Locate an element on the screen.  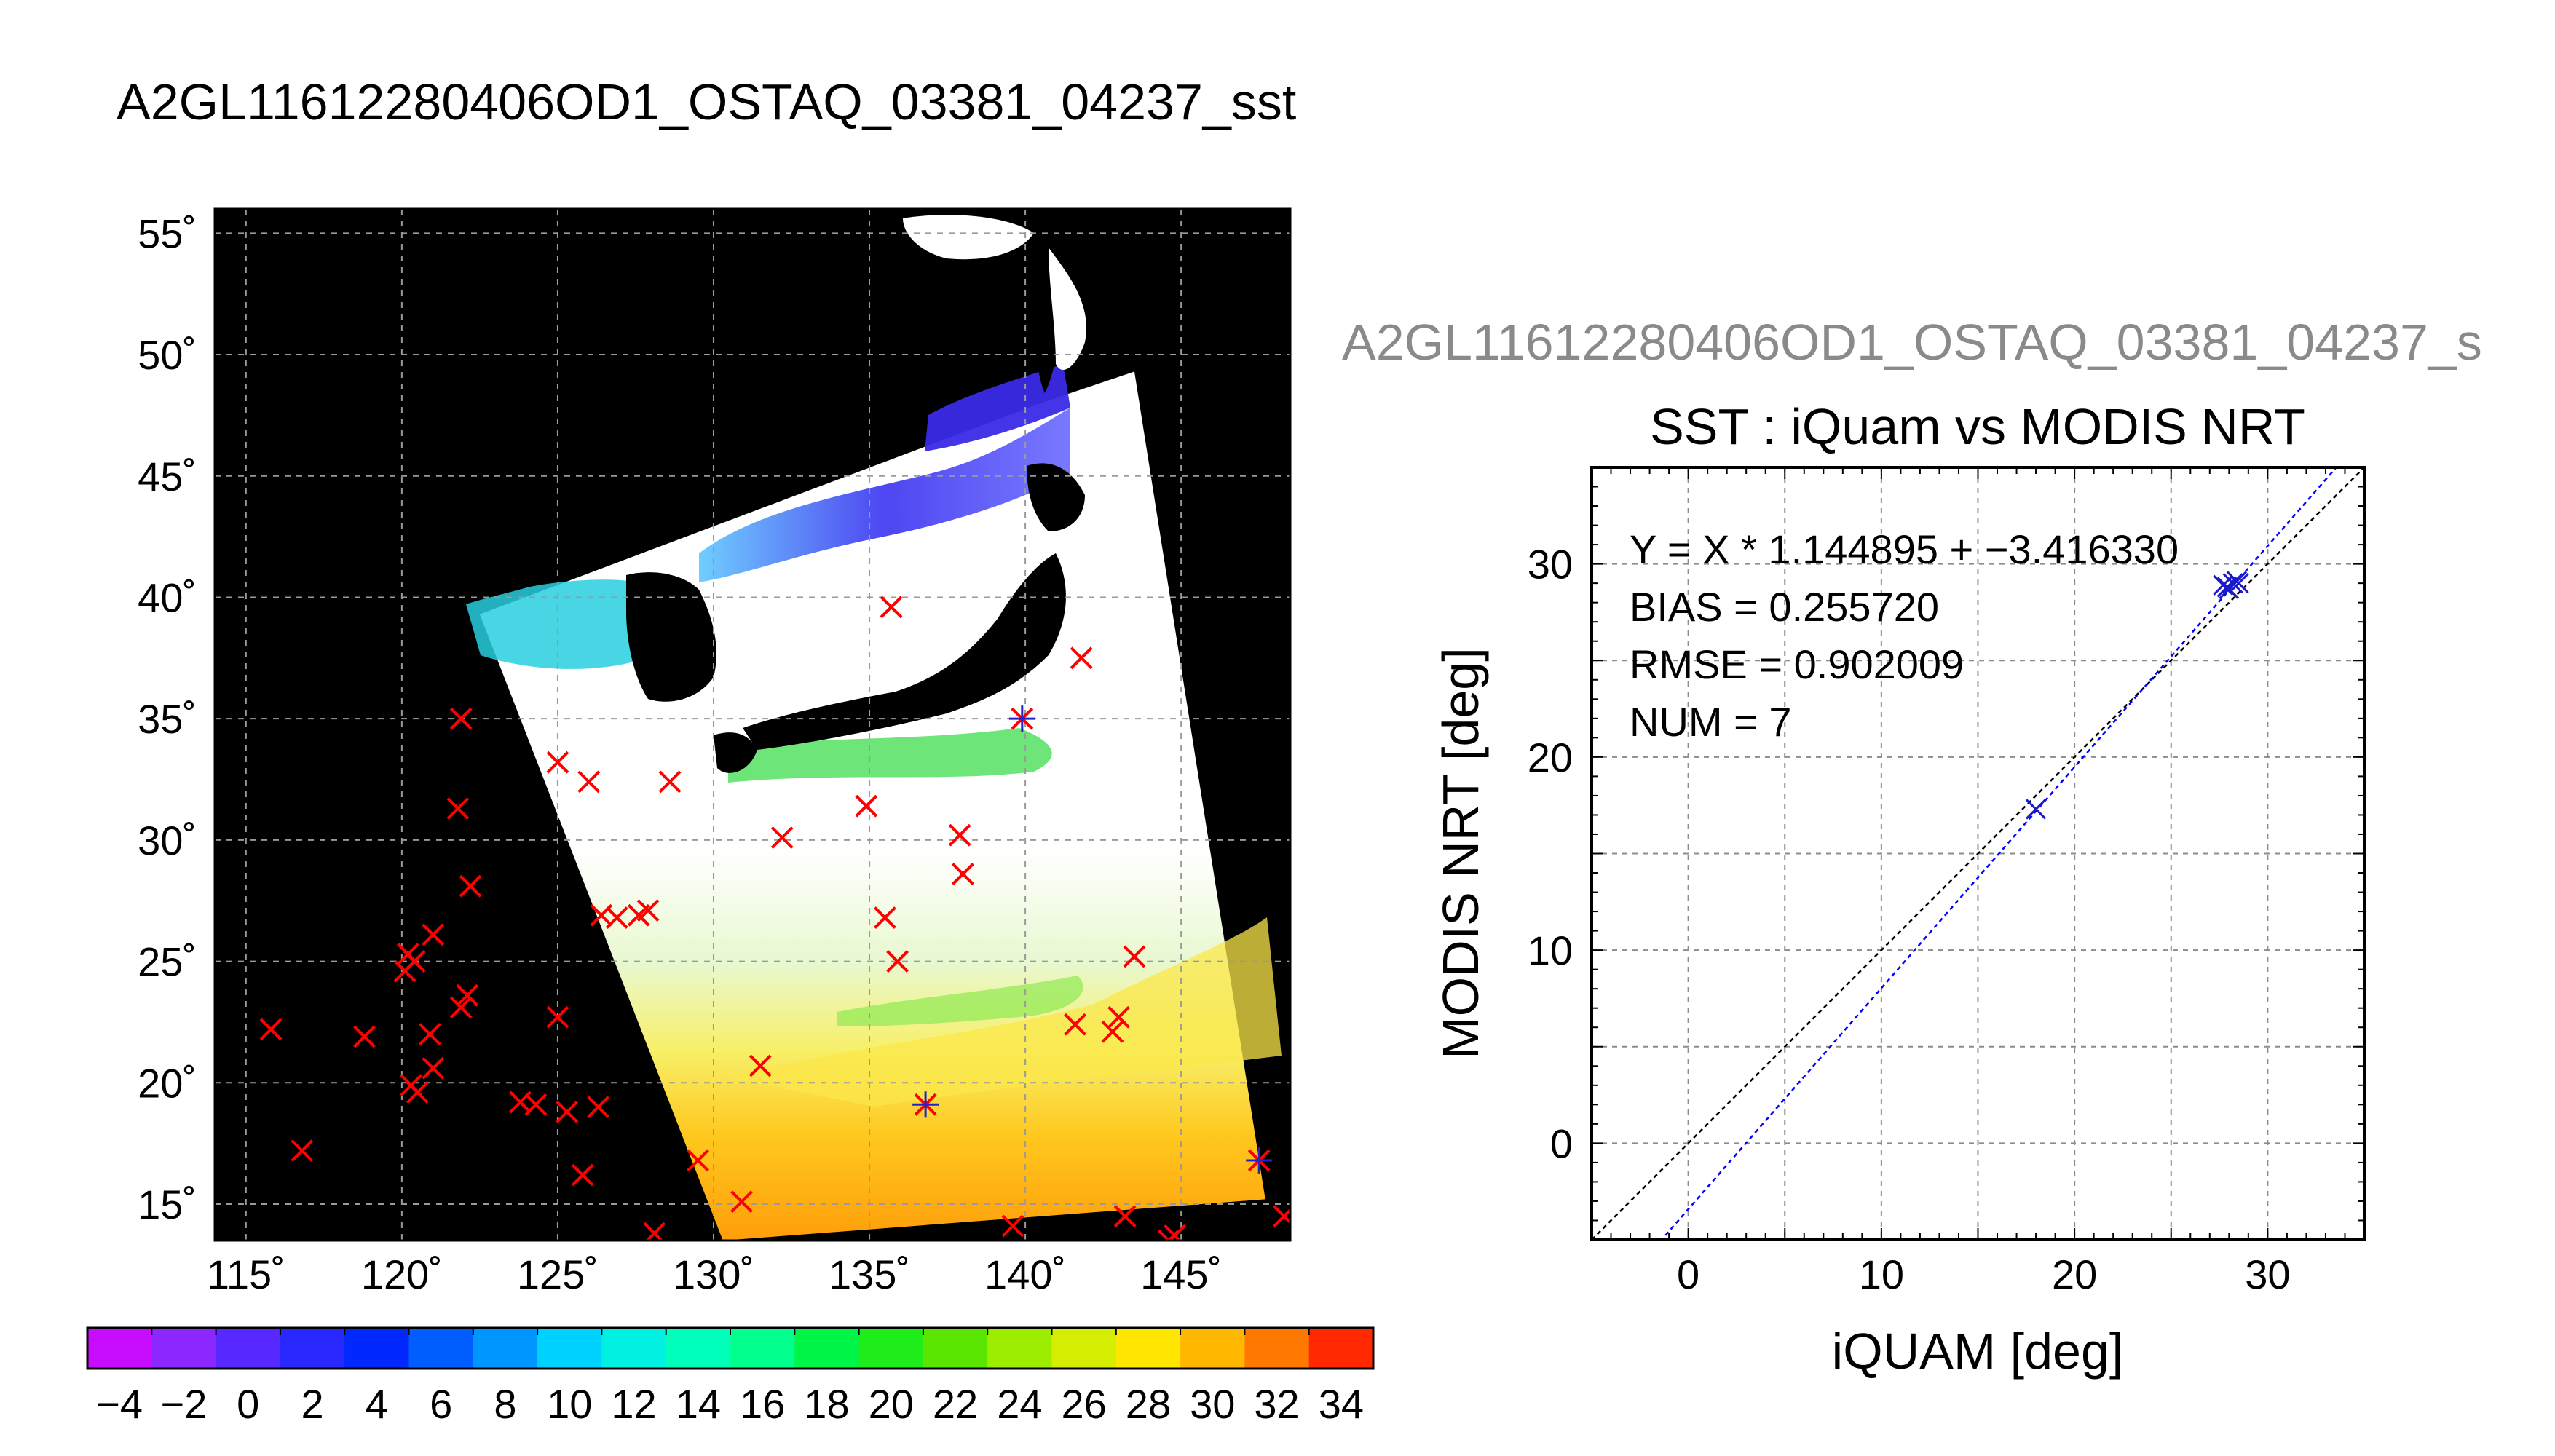
colorbar-tick-label: 8 is located at coordinates (505, 1404).